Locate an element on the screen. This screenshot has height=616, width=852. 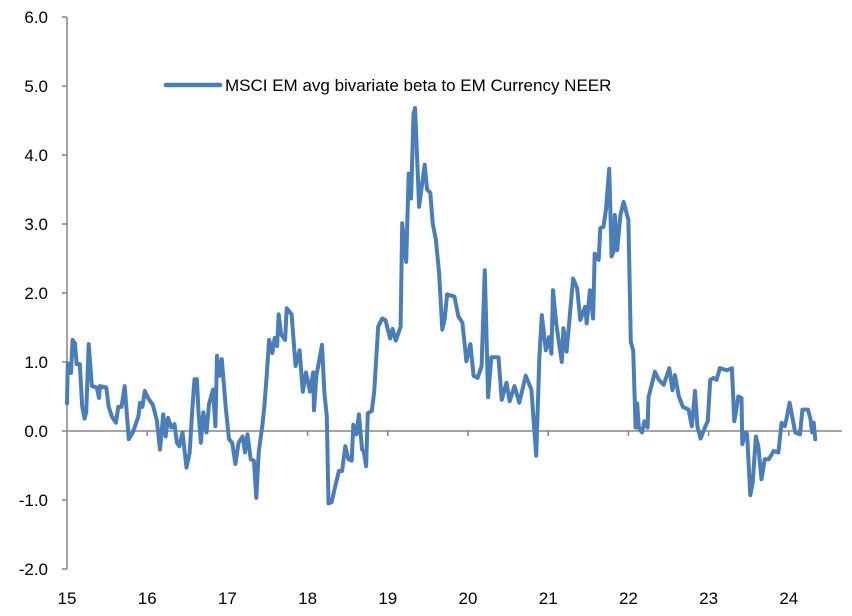
y-tick-label: 2.0 is located at coordinates (36, 293).